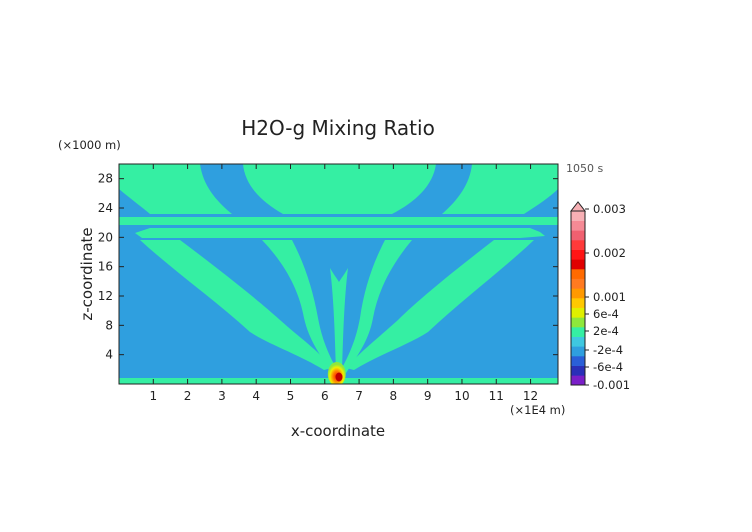 Image resolution: width=752 pixels, height=532 pixels. I want to click on y-tick-label: 24, so click(105, 208).